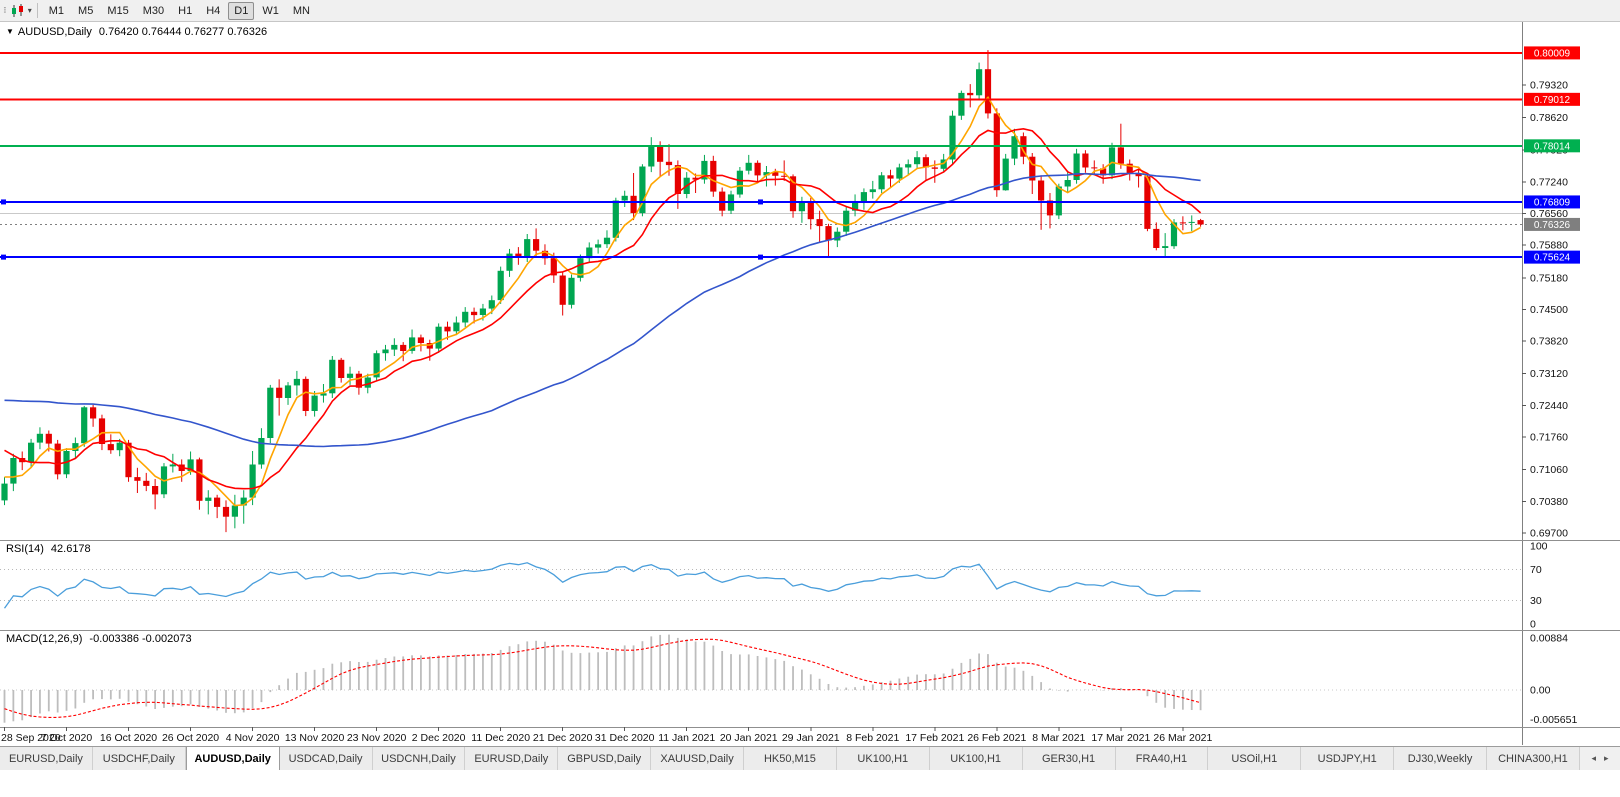 The width and height of the screenshot is (1620, 797). Describe the element at coordinates (1536, 570) in the screenshot. I see `svg-text: 70` at that location.